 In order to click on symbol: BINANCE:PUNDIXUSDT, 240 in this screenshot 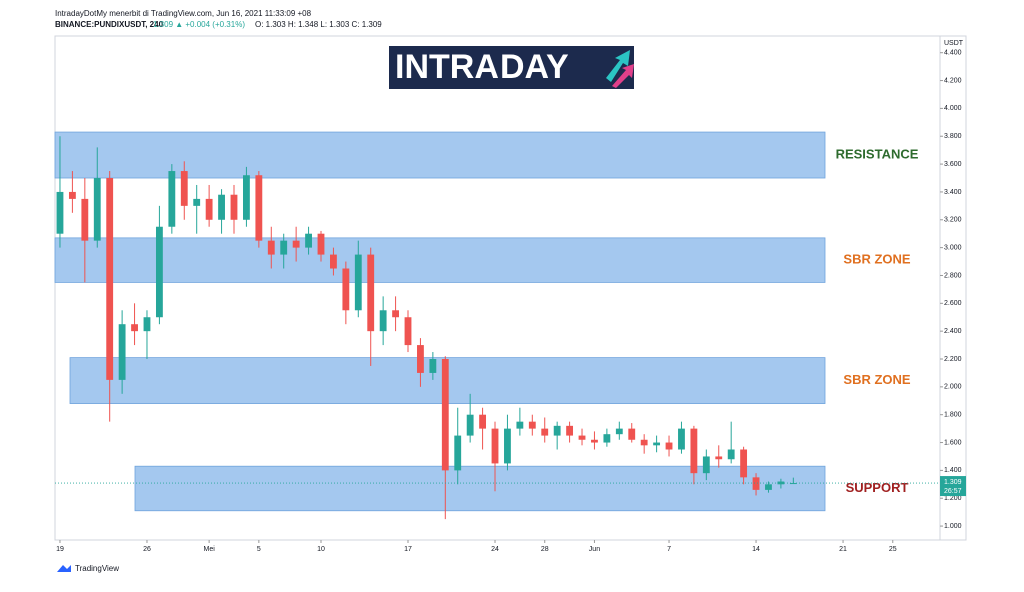, I will do `click(109, 24)`.